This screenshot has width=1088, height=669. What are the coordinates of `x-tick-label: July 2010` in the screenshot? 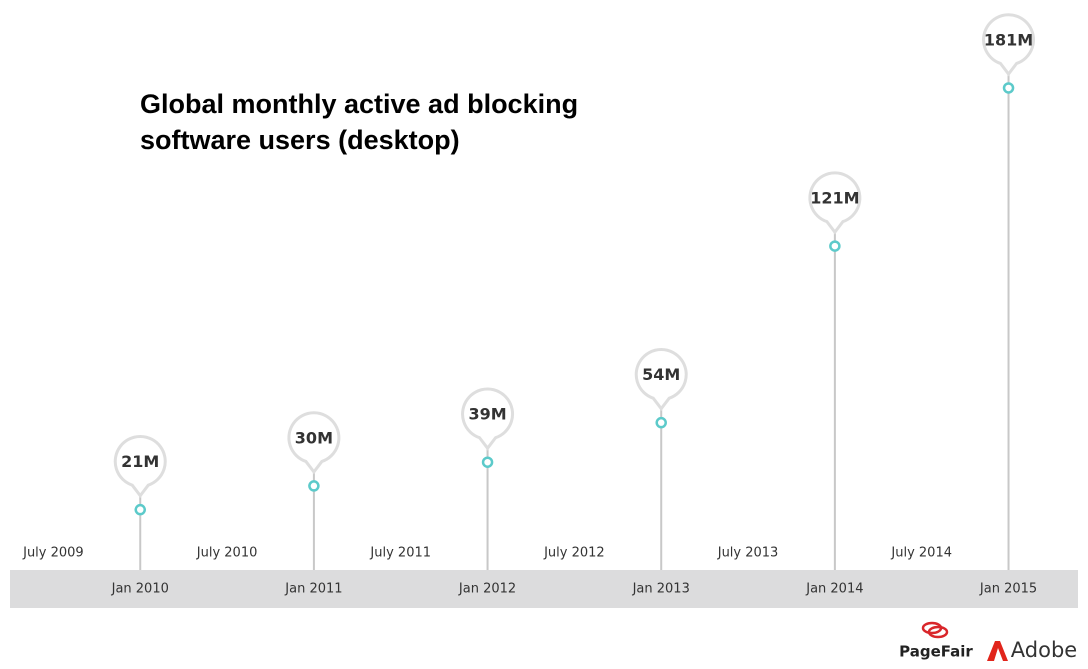 It's located at (227, 553).